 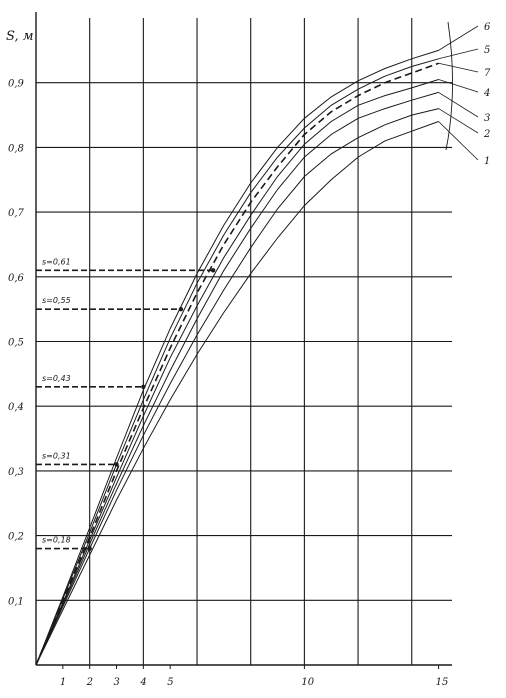 What do you see at coordinates (56, 455) in the screenshot?
I see `marker-label: s=0,31` at bounding box center [56, 455].